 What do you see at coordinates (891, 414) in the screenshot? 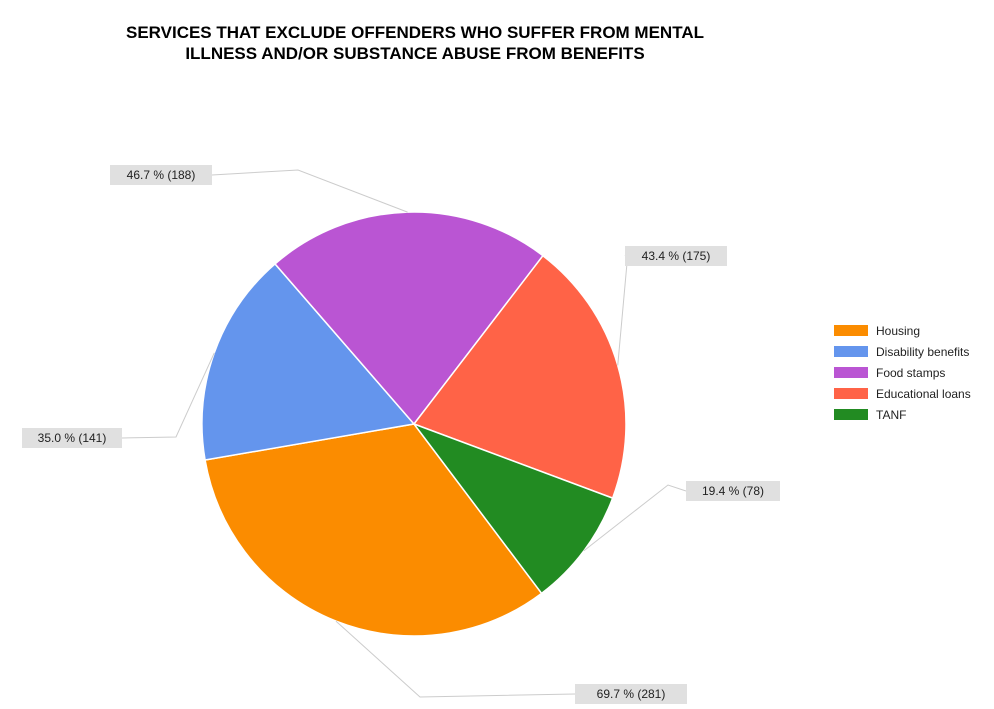
I see `legend-label: TANF` at bounding box center [891, 414].